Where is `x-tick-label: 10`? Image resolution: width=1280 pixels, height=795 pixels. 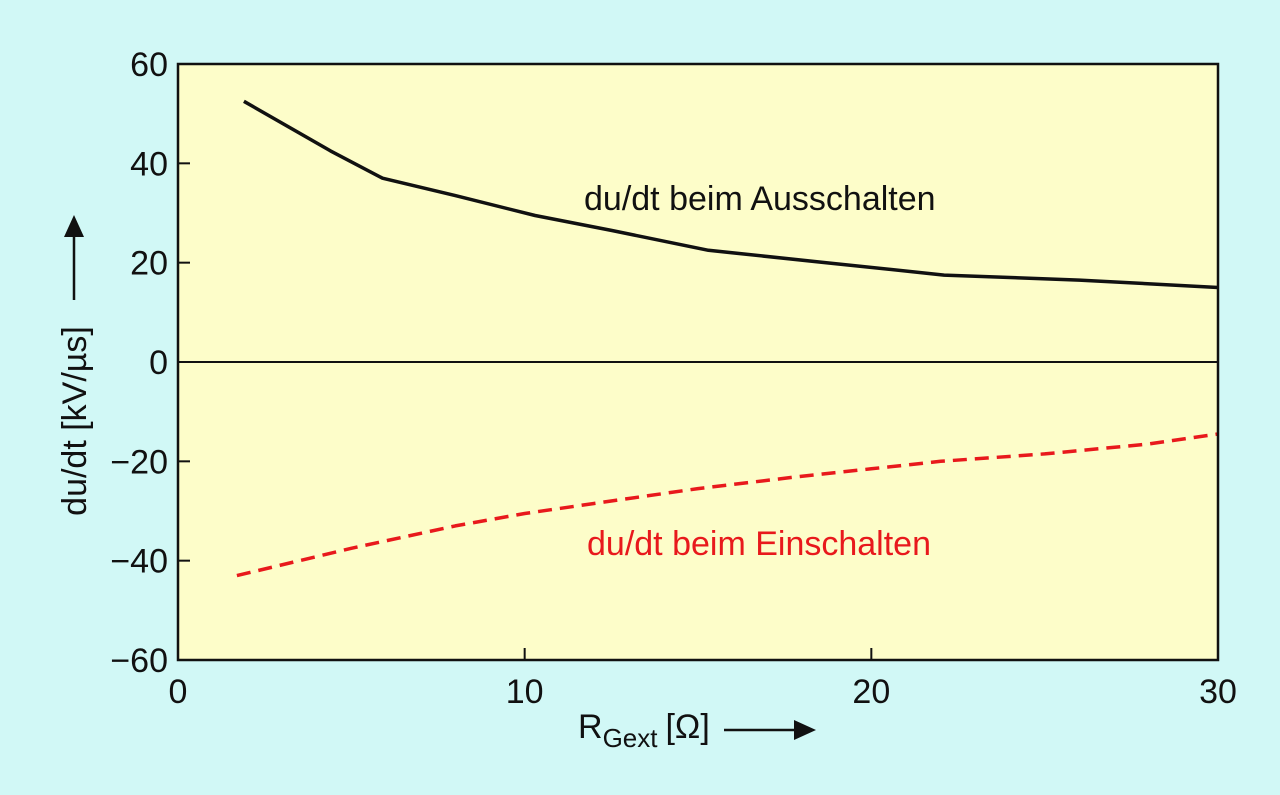
x-tick-label: 10 is located at coordinates (525, 692).